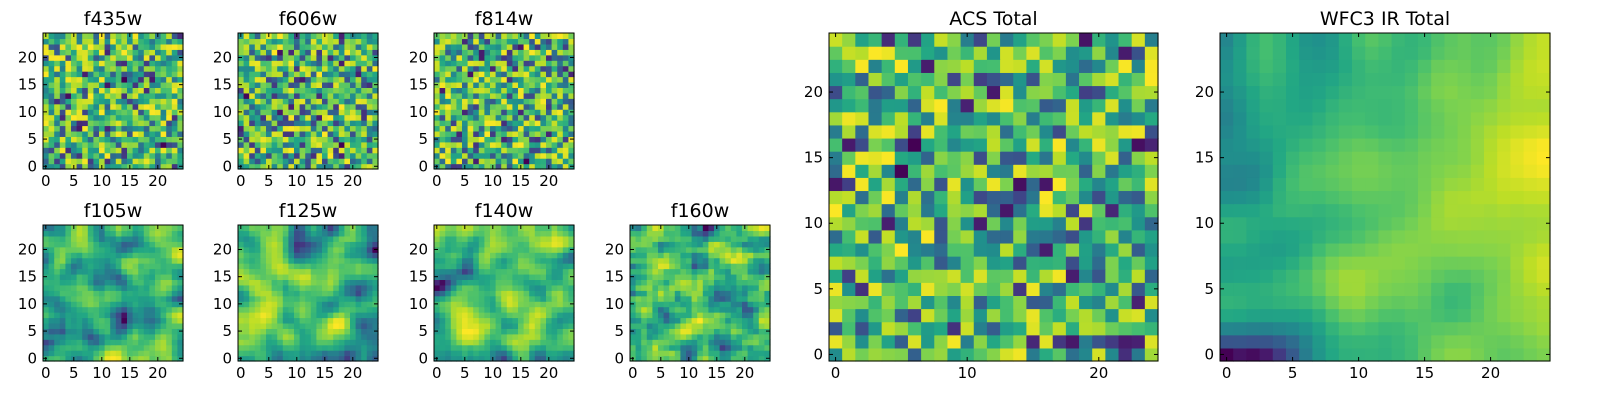 This screenshot has height=400, width=1600. What do you see at coordinates (352, 181) in the screenshot?
I see `x-tick-label: 20` at bounding box center [352, 181].